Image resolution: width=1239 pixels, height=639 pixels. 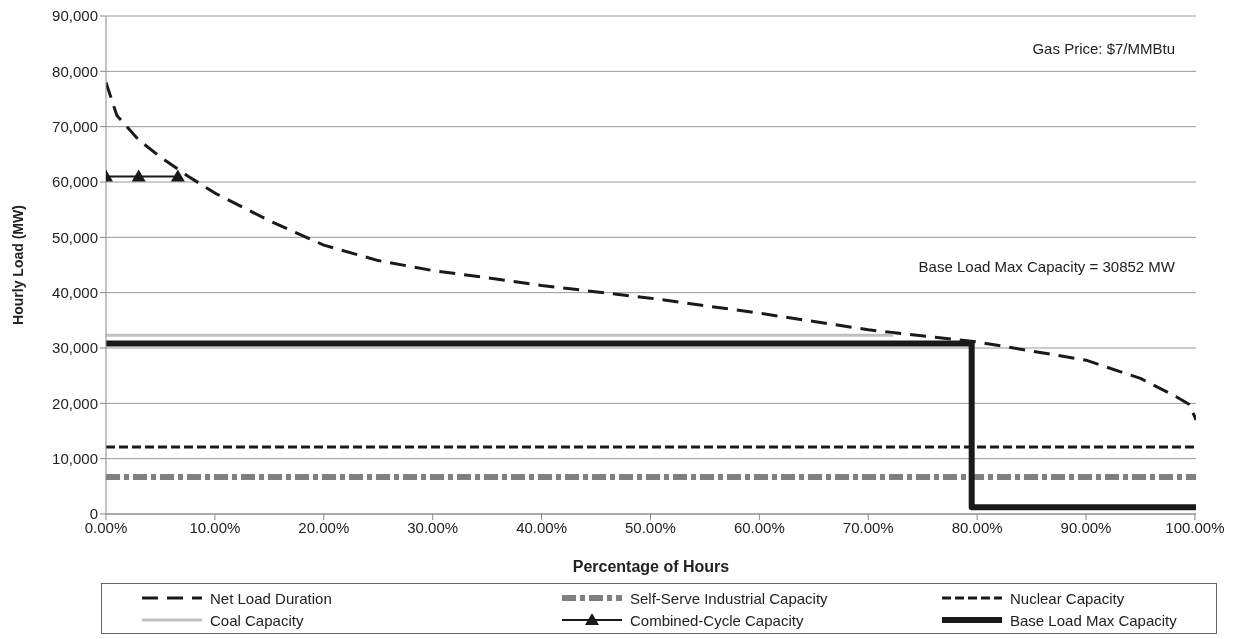 I want to click on legend-label: Combined-Cycle Capacity, so click(x=717, y=620).